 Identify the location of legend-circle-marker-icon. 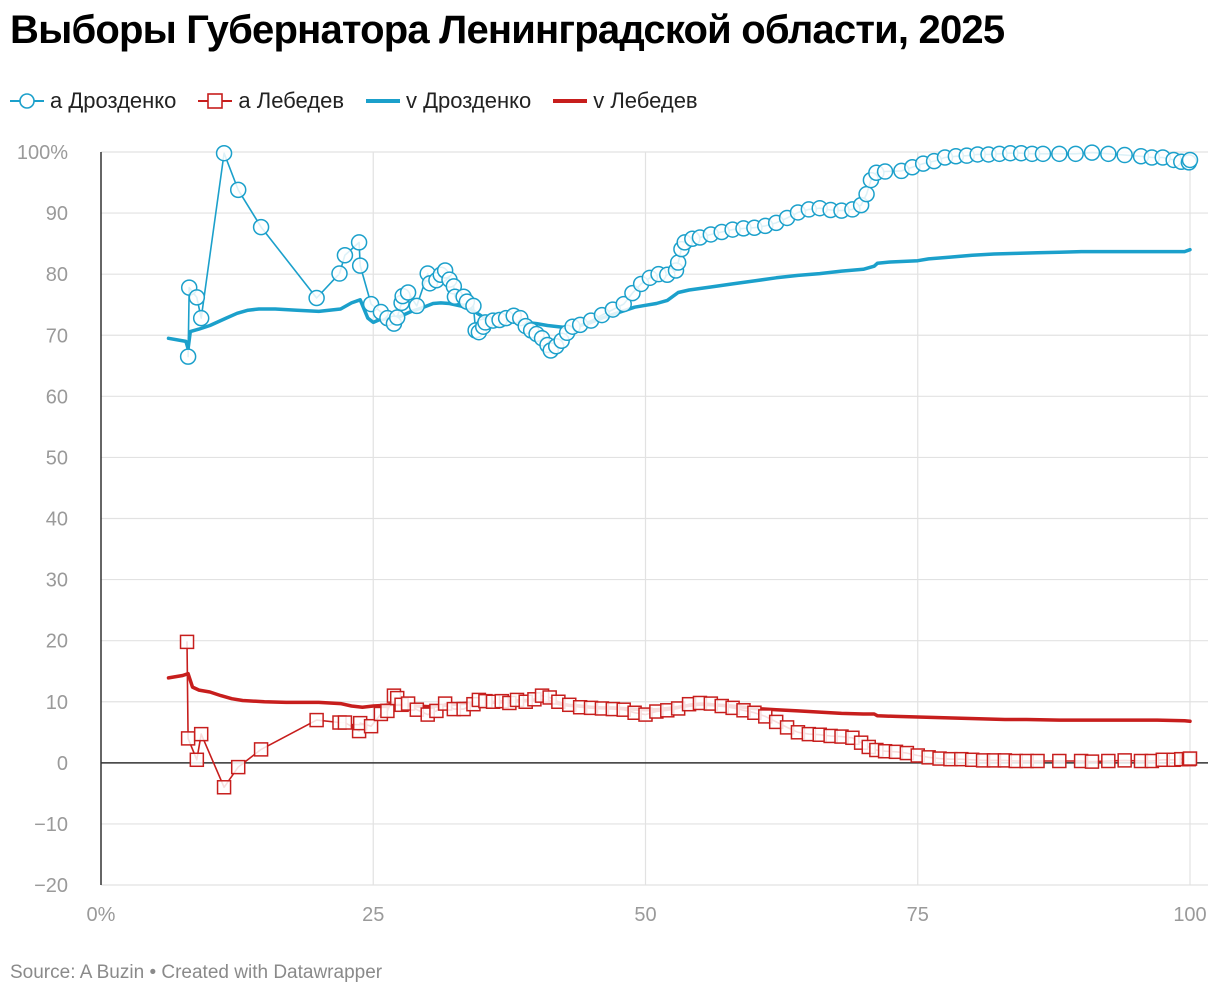
(27, 101).